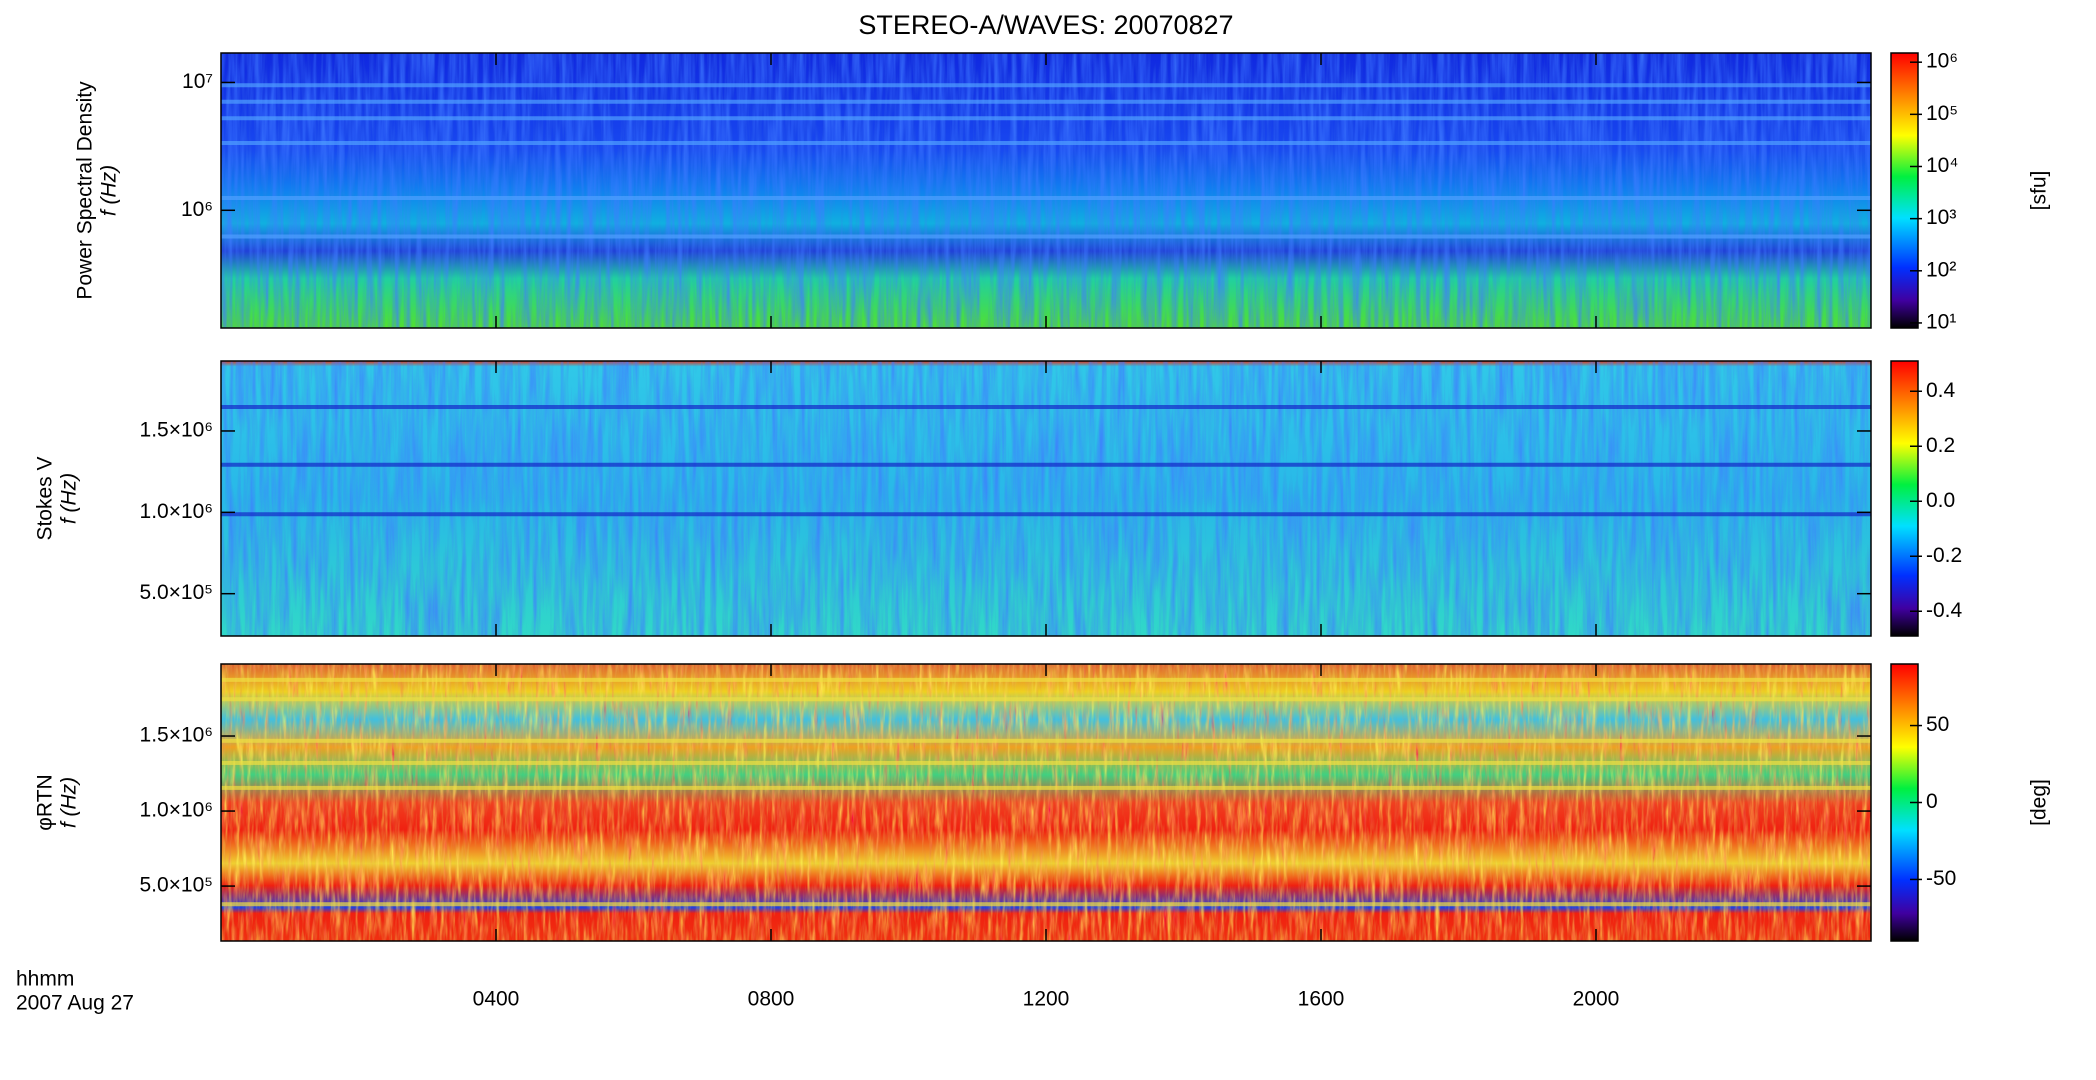 The image size is (2096, 1080). I want to click on colorbar-label: [deg], so click(2039, 802).